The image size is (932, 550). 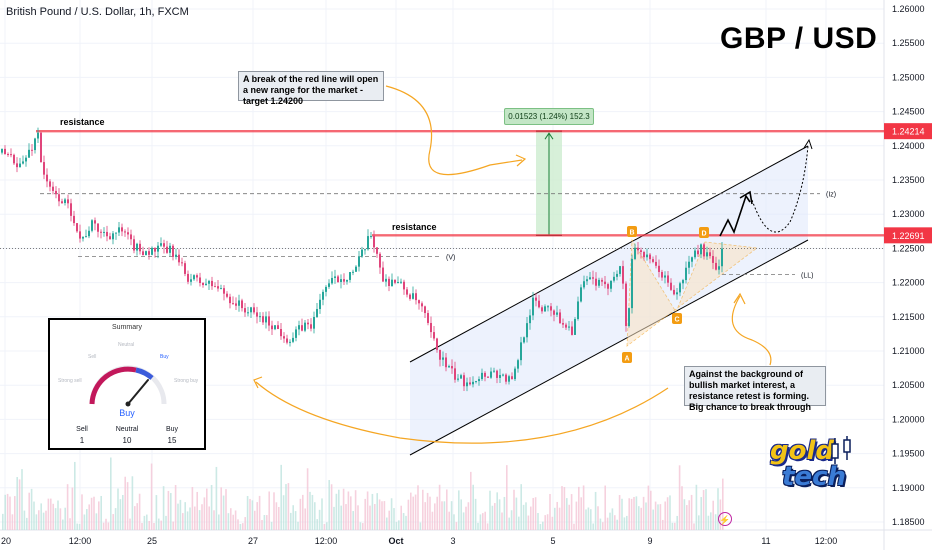 What do you see at coordinates (780, 189) in the screenshot?
I see `projection-dotted` at bounding box center [780, 189].